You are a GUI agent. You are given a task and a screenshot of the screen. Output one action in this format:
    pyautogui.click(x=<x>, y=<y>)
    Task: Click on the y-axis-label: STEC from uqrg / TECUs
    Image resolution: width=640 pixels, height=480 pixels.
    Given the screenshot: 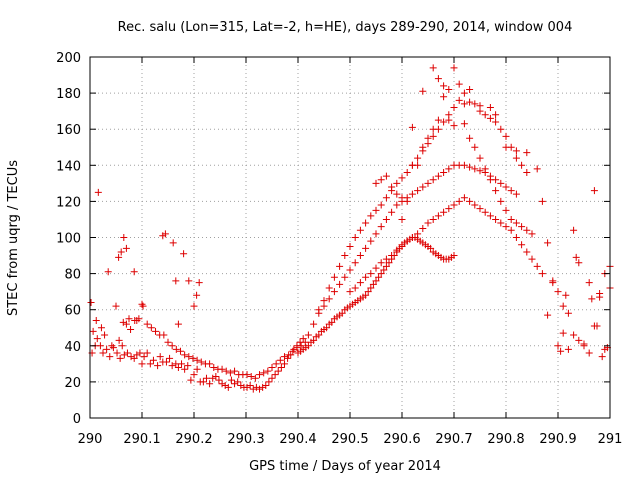 What is the action you would take?
    pyautogui.click(x=13, y=238)
    